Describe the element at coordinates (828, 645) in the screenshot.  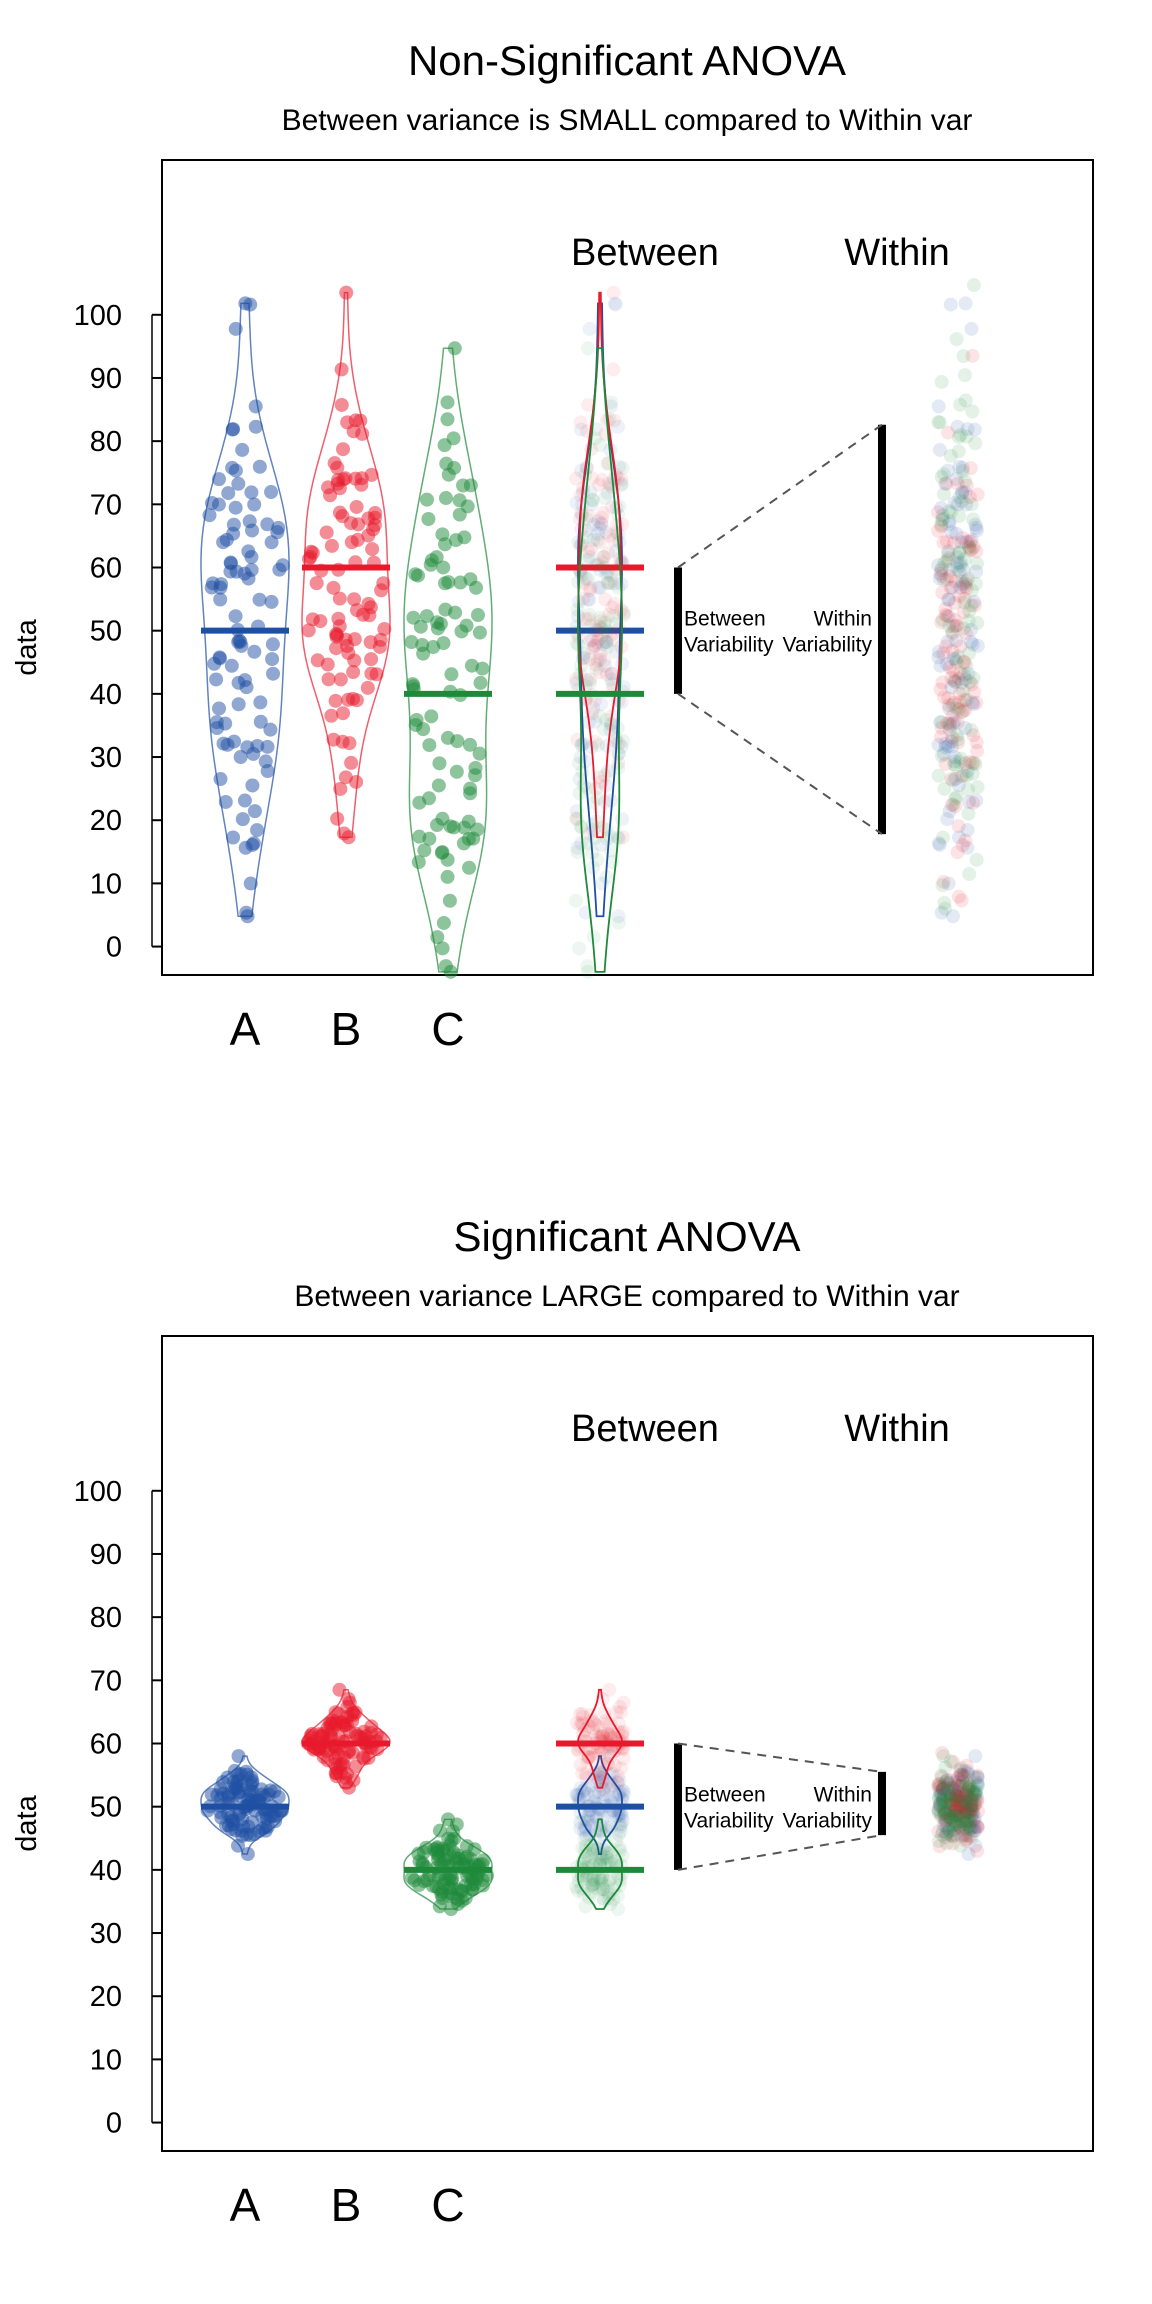
I see `within-label: Variability` at that location.